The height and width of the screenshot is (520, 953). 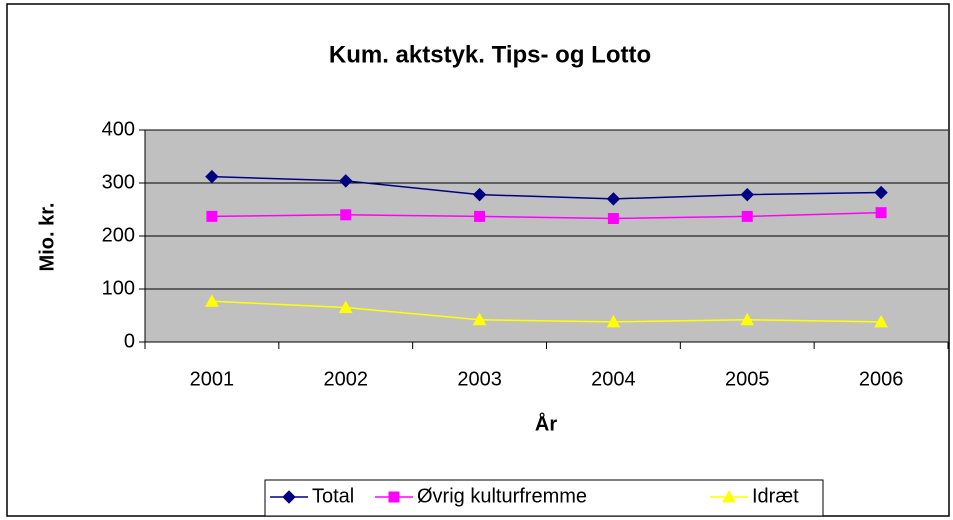 I want to click on x-tick-label: 2005, so click(x=747, y=379).